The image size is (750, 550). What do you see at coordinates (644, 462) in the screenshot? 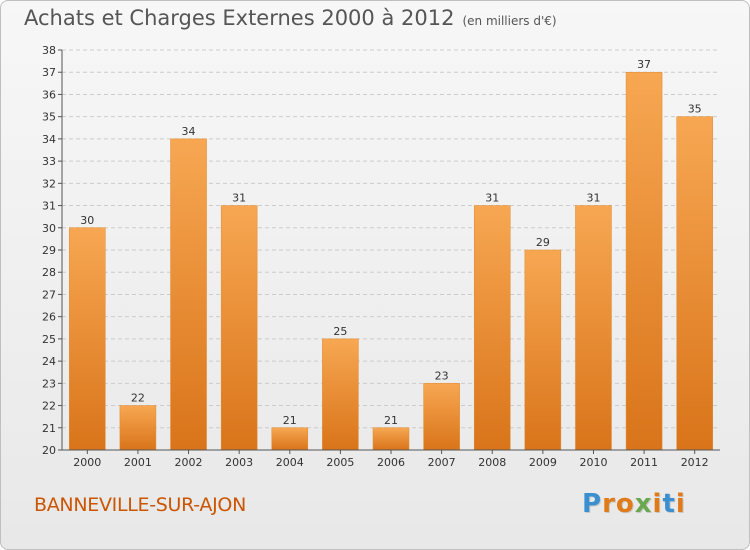
I see `x-tick-label: 2011` at bounding box center [644, 462].